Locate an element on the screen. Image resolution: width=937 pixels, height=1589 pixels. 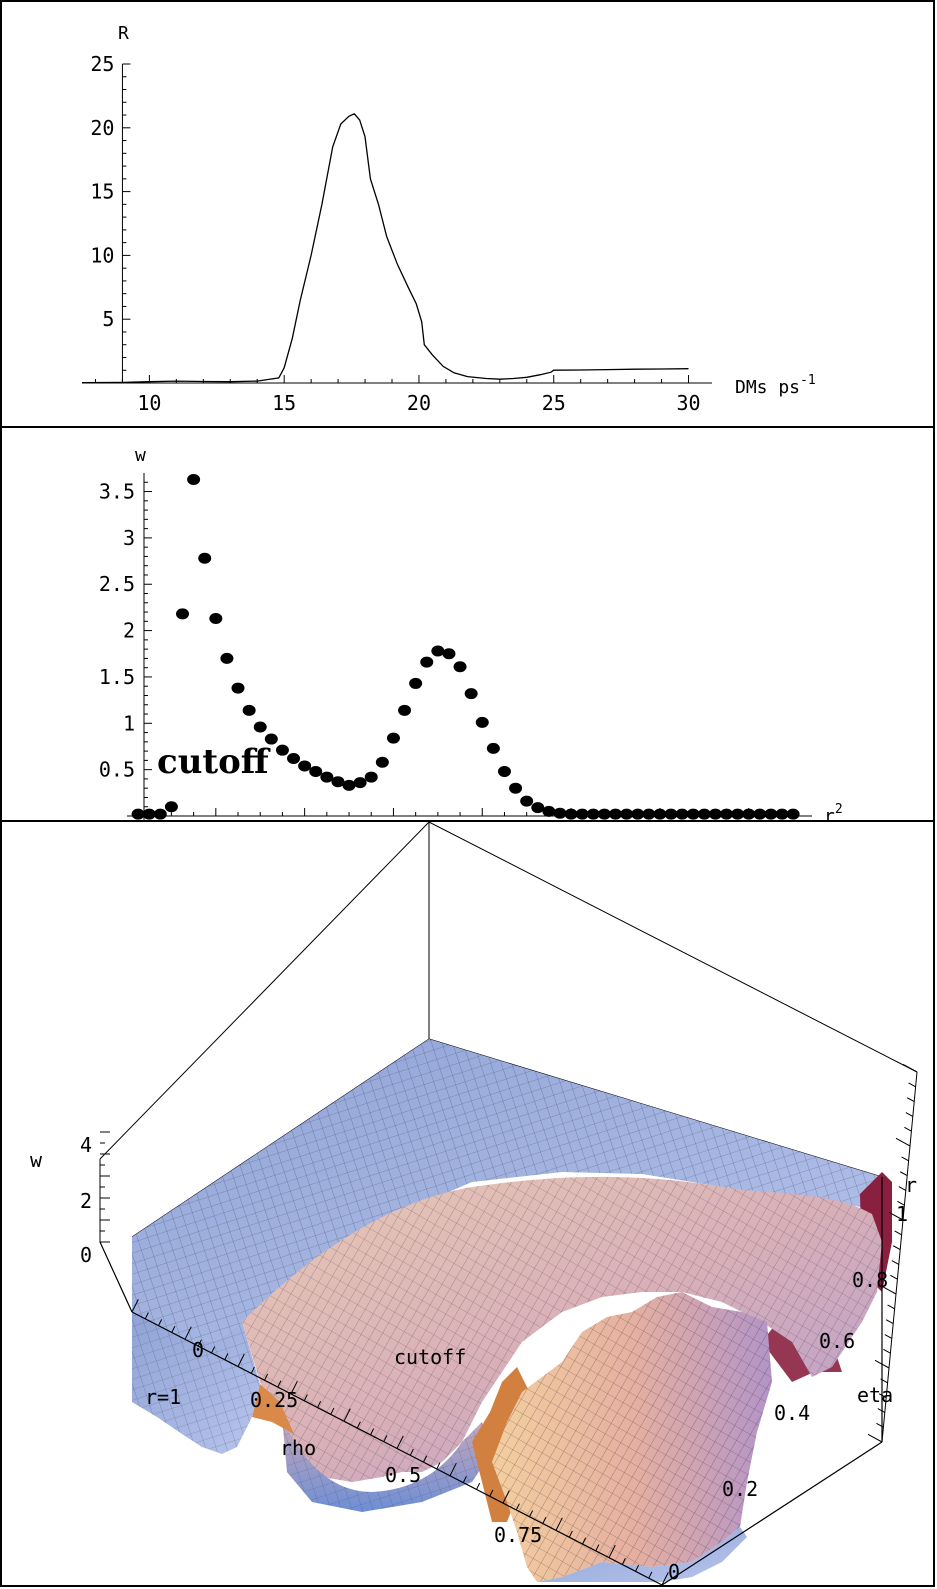
eta-tick-0: 0 is located at coordinates (674, 1572).